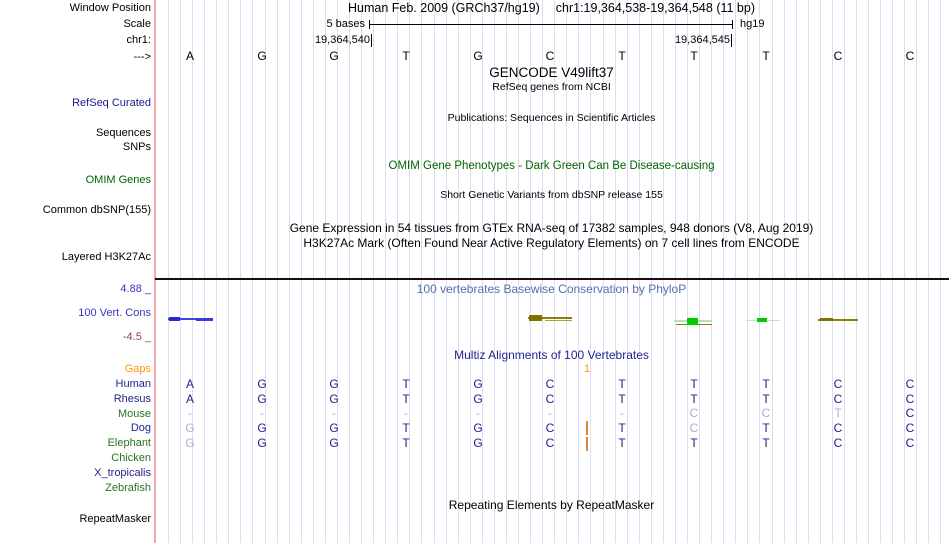 This screenshot has height=543, width=950. Describe the element at coordinates (342, 40) in the screenshot. I see `coordinate-left: 19,364,540` at that location.